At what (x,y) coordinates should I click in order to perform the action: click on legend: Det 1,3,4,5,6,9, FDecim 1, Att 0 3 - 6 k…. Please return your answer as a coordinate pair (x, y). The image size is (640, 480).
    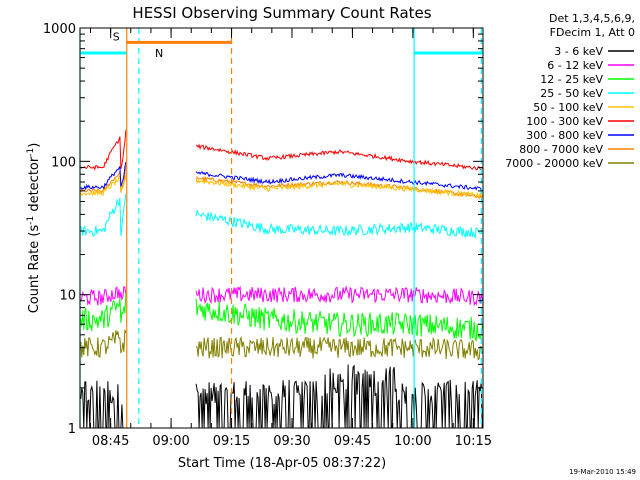
    Looking at the image, I should click on (570, 91).